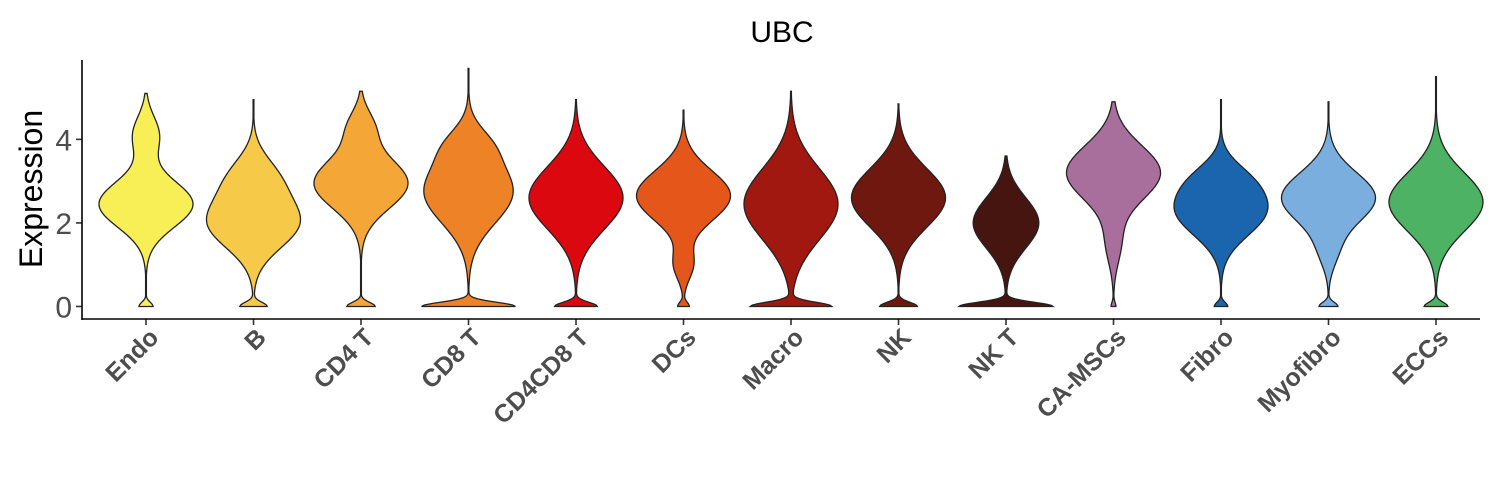 The height and width of the screenshot is (500, 1500). I want to click on x-tick-label-fibro: Fibro, so click(1207, 355).